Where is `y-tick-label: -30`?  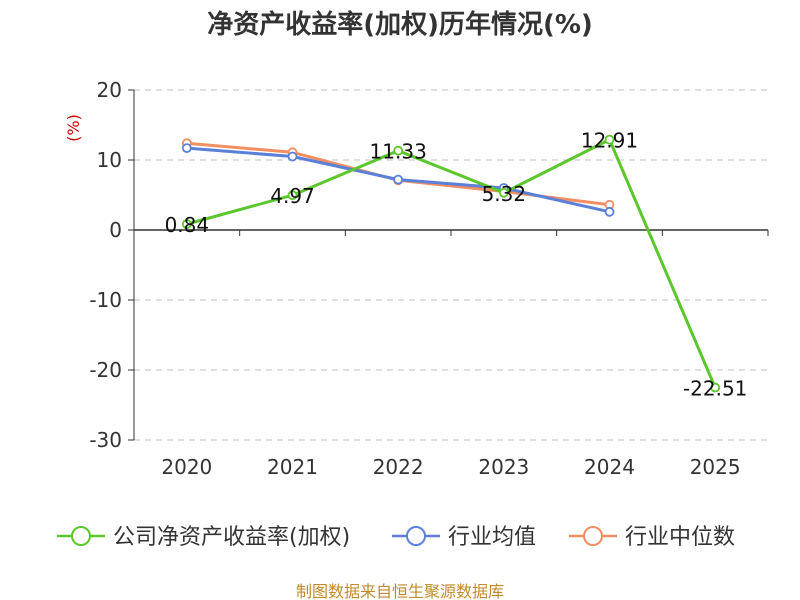 y-tick-label: -30 is located at coordinates (105, 440).